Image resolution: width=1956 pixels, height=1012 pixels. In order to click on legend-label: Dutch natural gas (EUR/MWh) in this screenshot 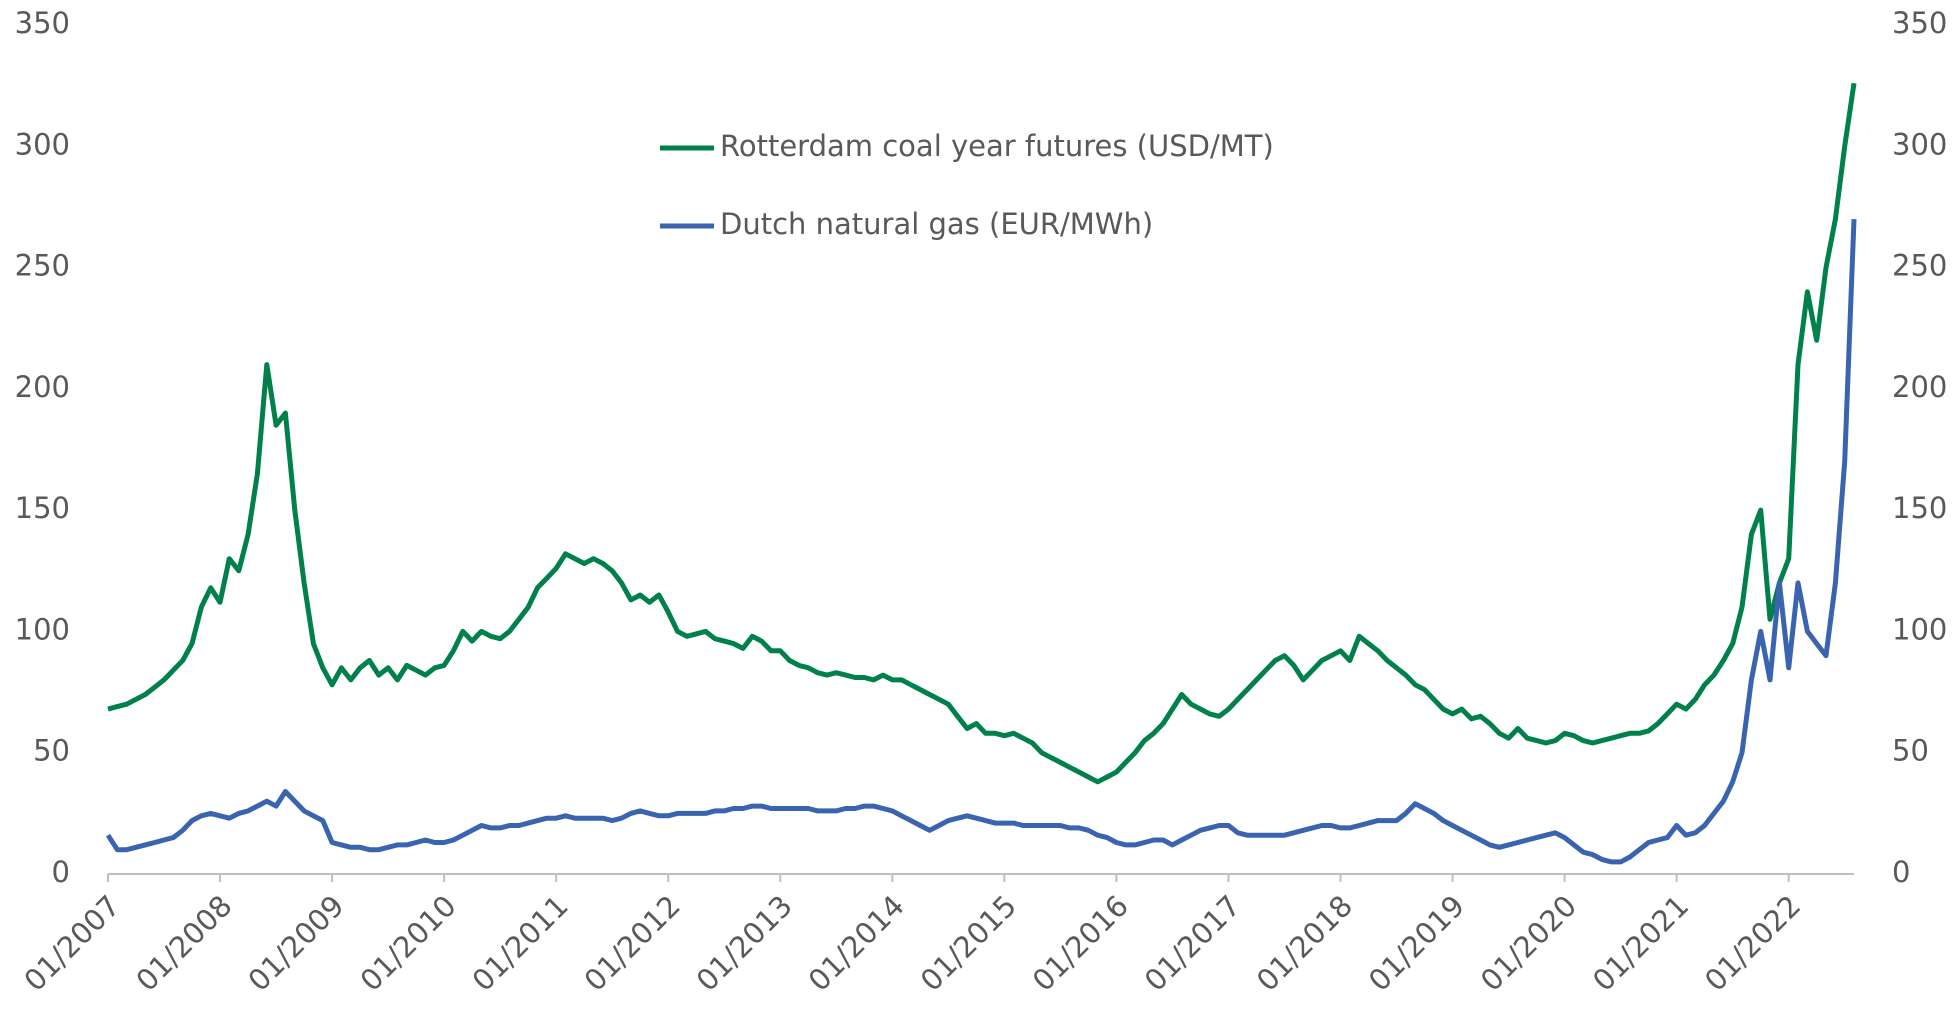, I will do `click(936, 224)`.